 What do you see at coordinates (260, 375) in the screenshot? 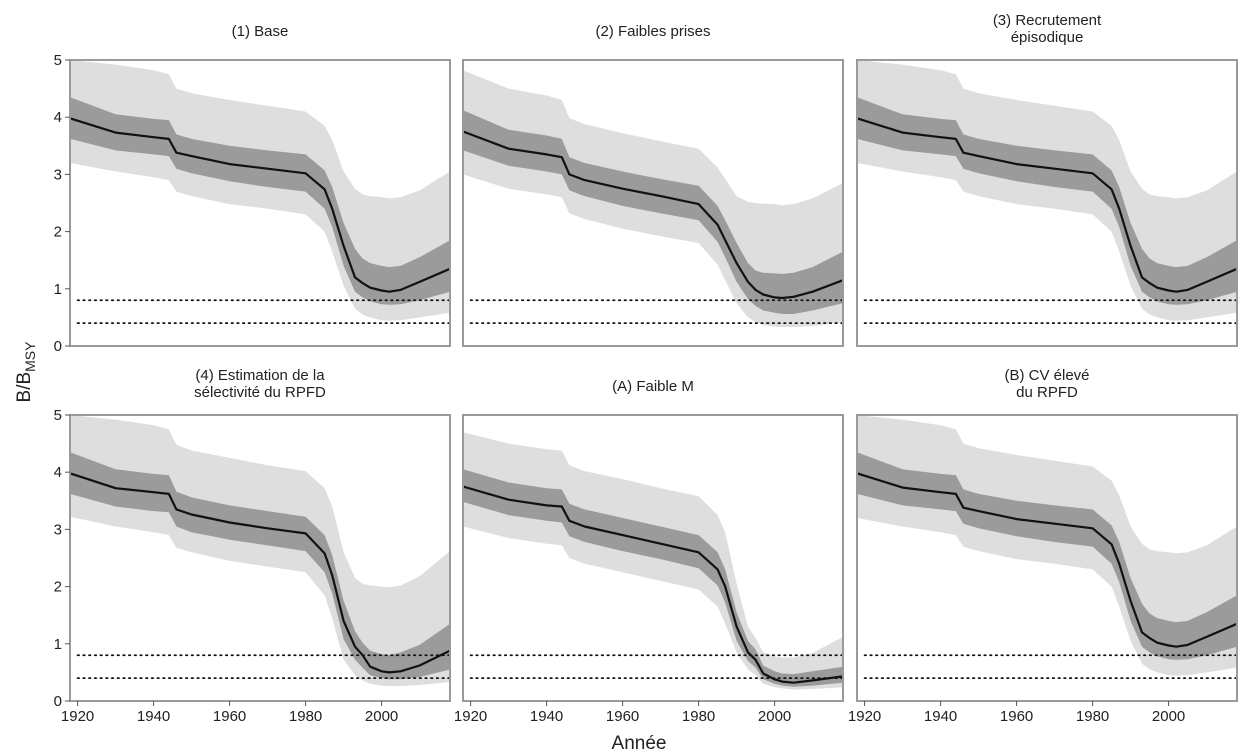
I see `panel-title: (4) Estimation de la` at bounding box center [260, 375].